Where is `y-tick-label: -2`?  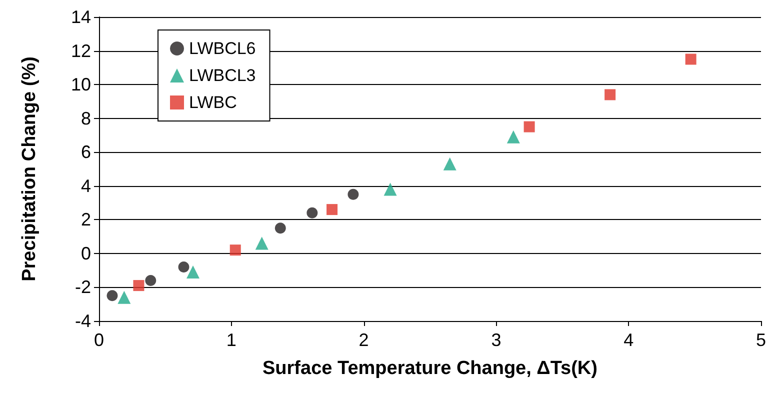
y-tick-label: -2 is located at coordinates (82, 287).